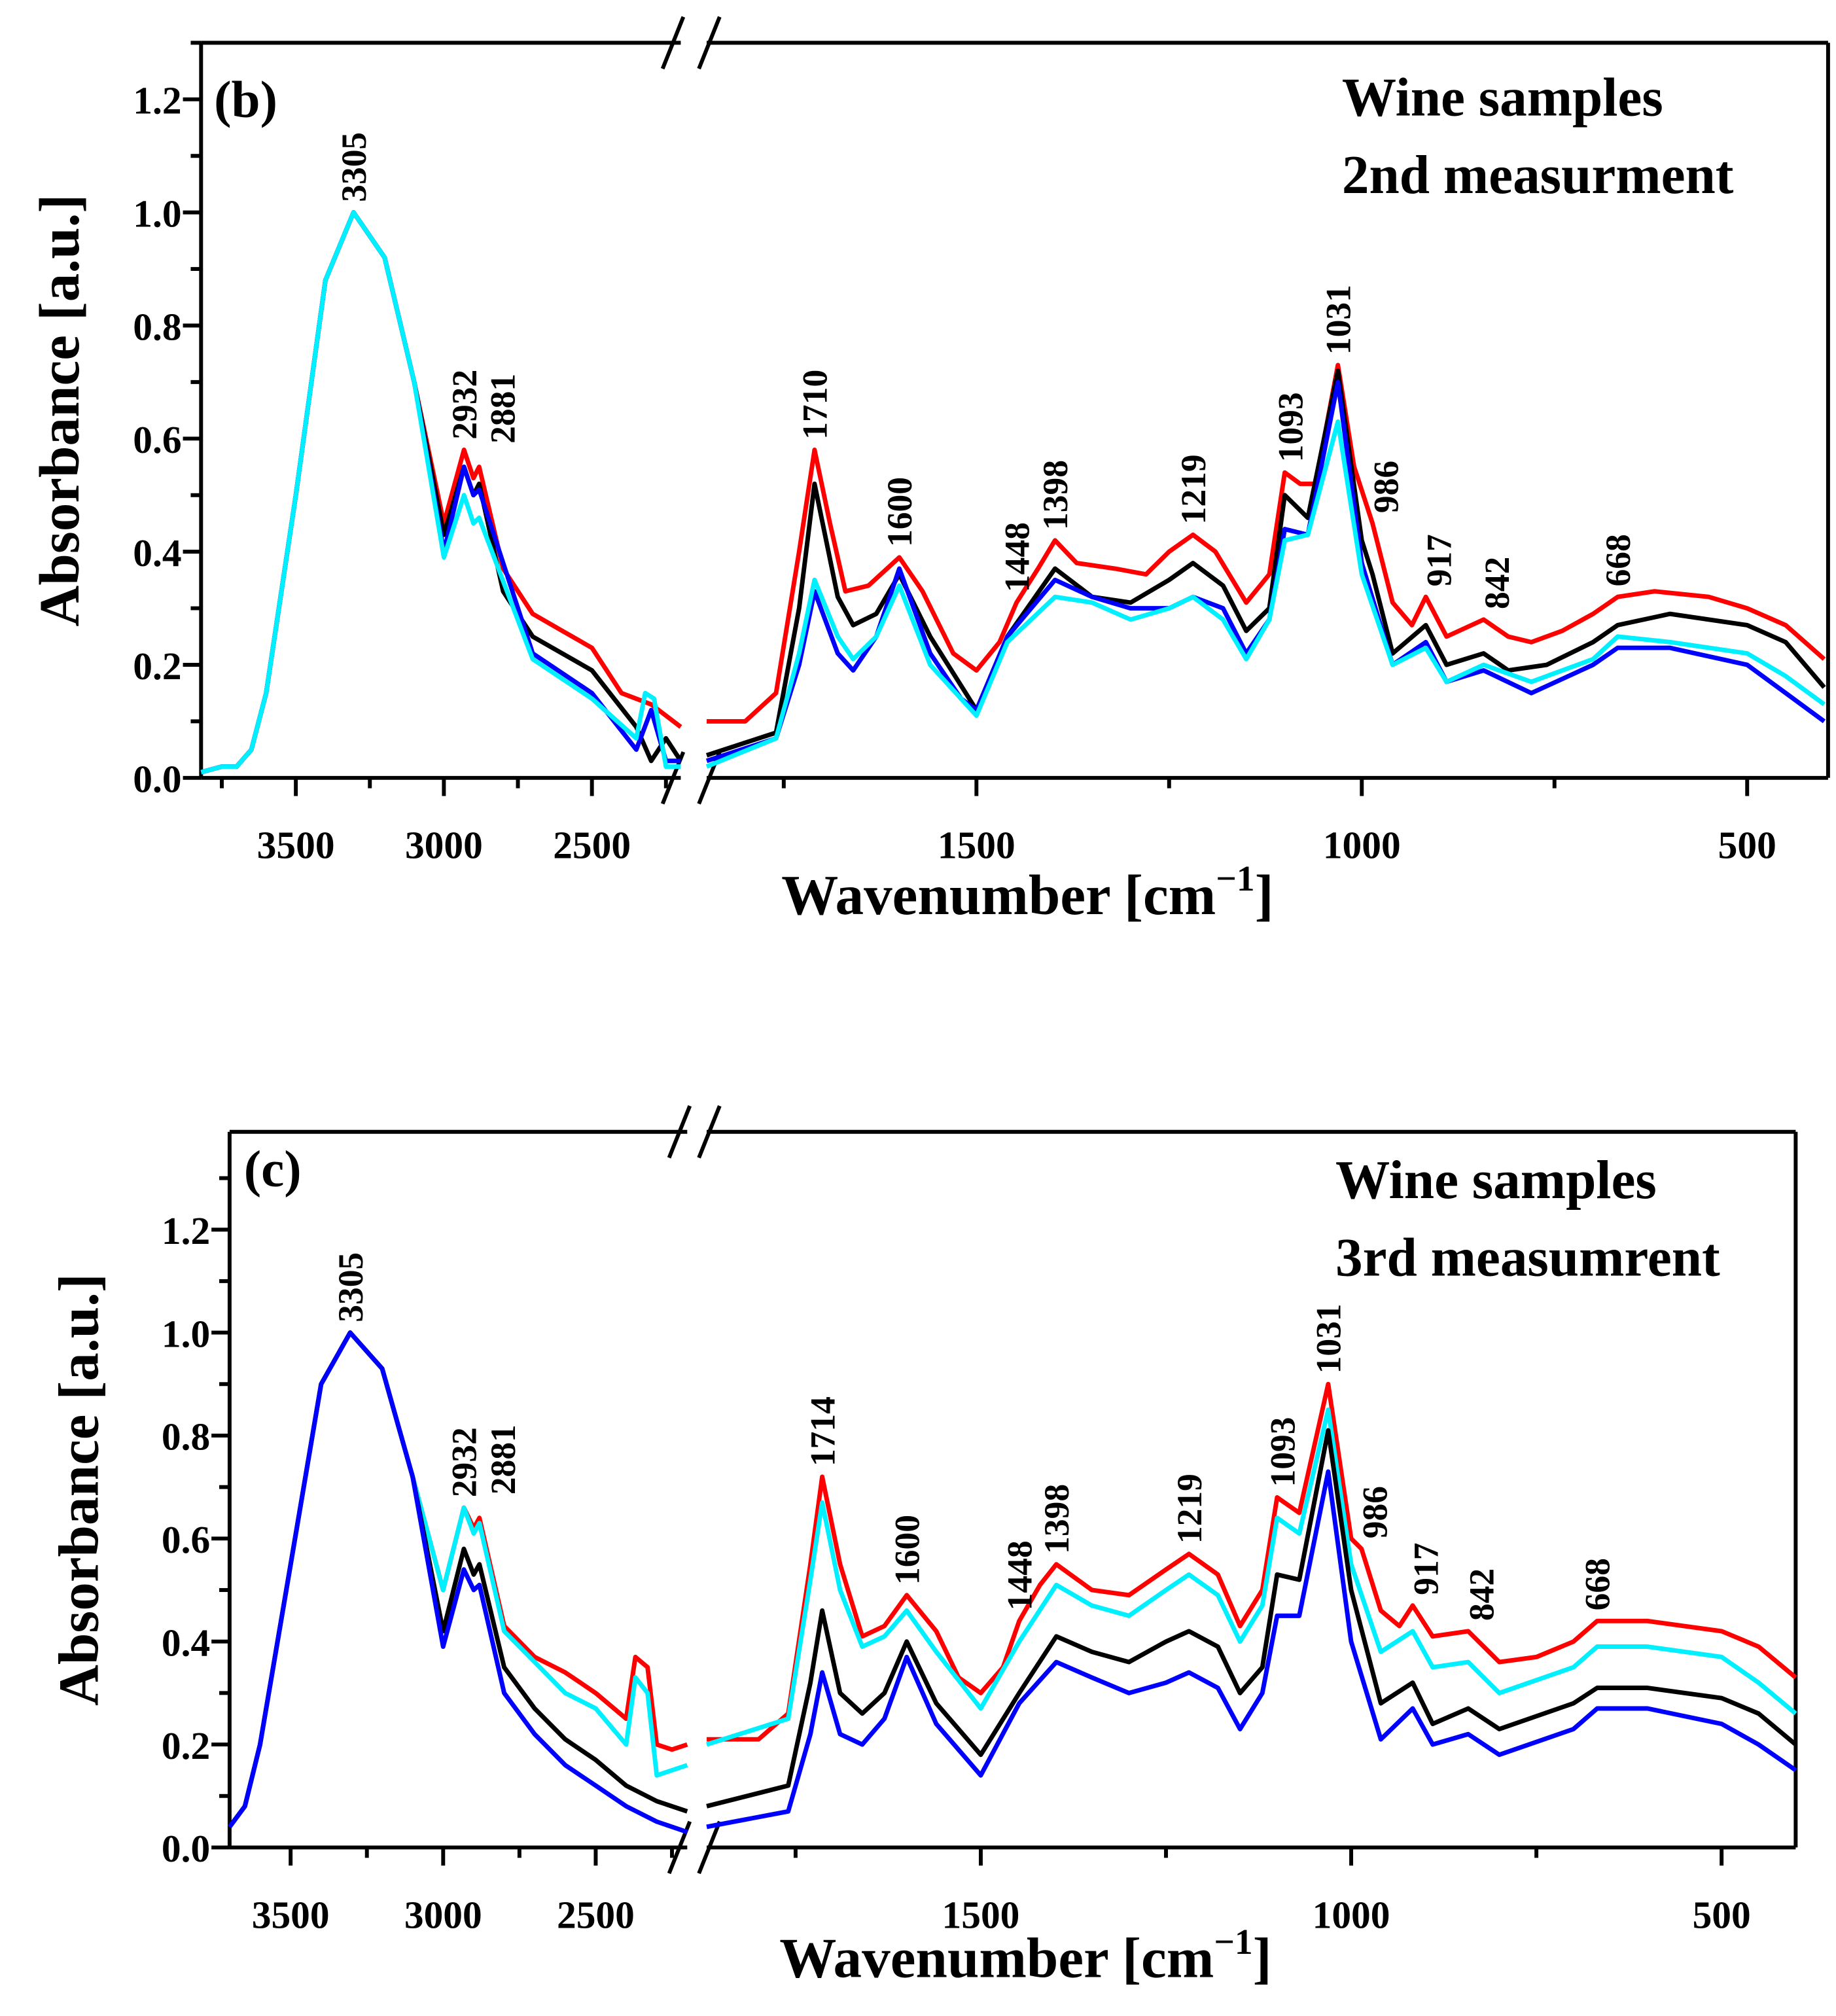 The image size is (1836, 2016). I want to click on peak-label: 1714, so click(822, 1431).